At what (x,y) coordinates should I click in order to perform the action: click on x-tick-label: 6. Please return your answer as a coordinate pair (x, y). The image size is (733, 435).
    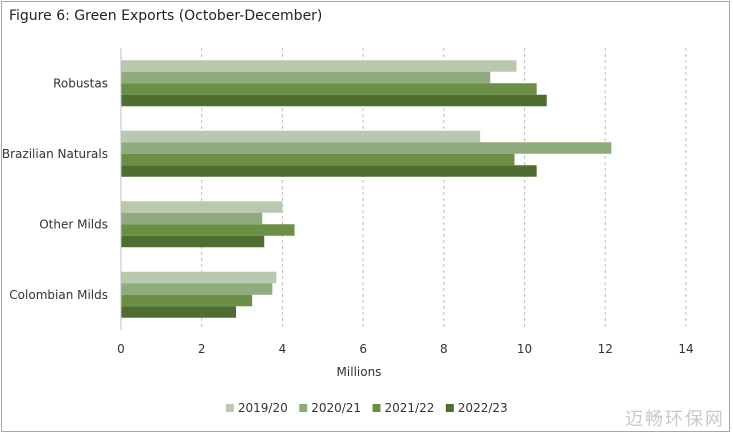
    Looking at the image, I should click on (363, 349).